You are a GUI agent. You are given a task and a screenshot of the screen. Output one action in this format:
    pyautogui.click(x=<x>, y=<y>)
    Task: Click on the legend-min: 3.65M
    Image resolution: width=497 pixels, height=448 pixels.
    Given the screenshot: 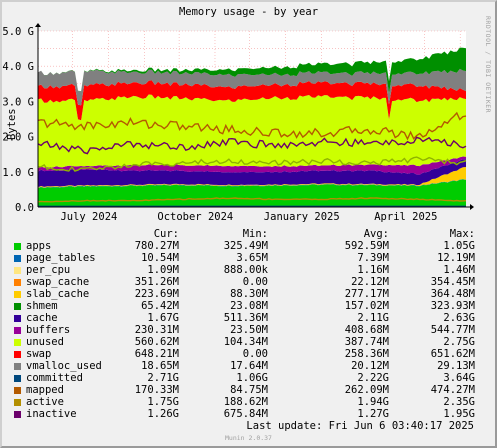 What is the action you would take?
    pyautogui.click(x=252, y=258)
    